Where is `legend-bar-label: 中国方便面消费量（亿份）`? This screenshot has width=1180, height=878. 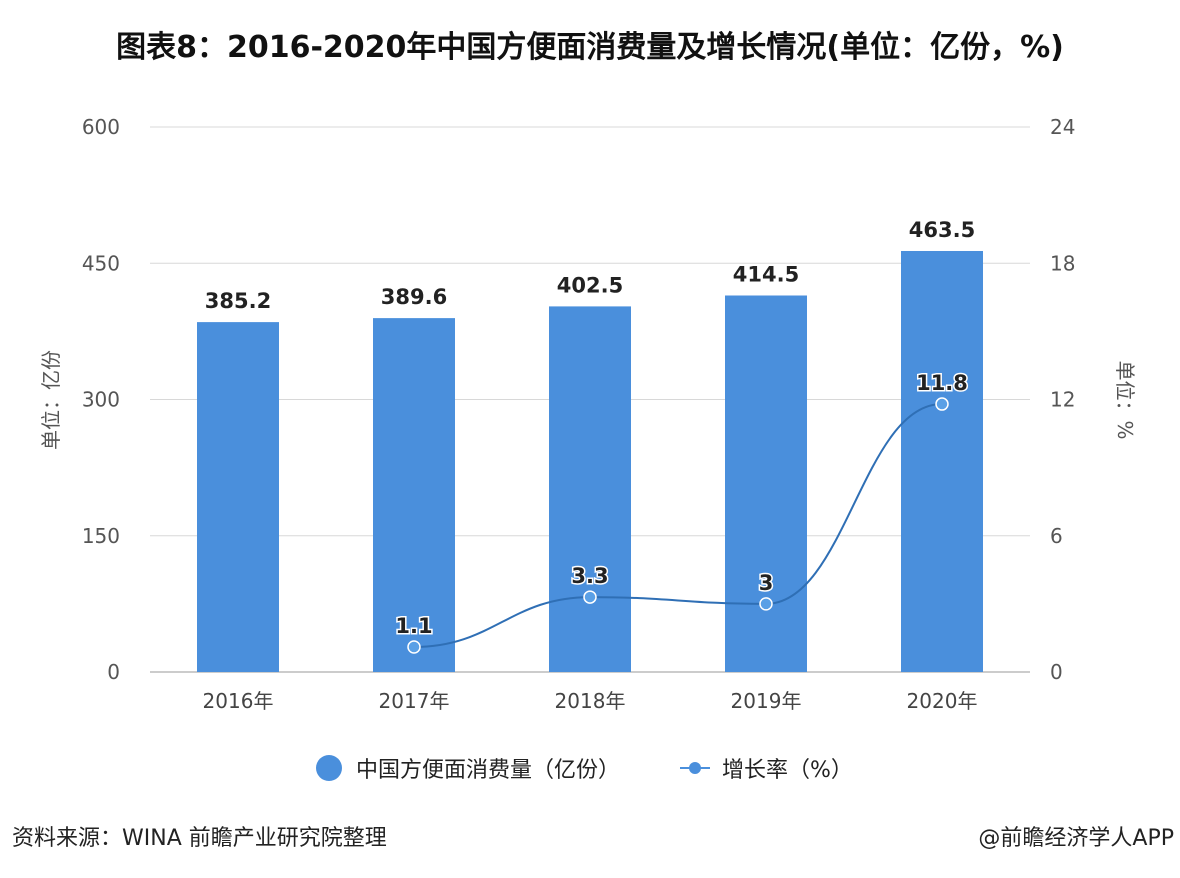
legend-bar-label: 中国方便面消费量（亿份） is located at coordinates (488, 770).